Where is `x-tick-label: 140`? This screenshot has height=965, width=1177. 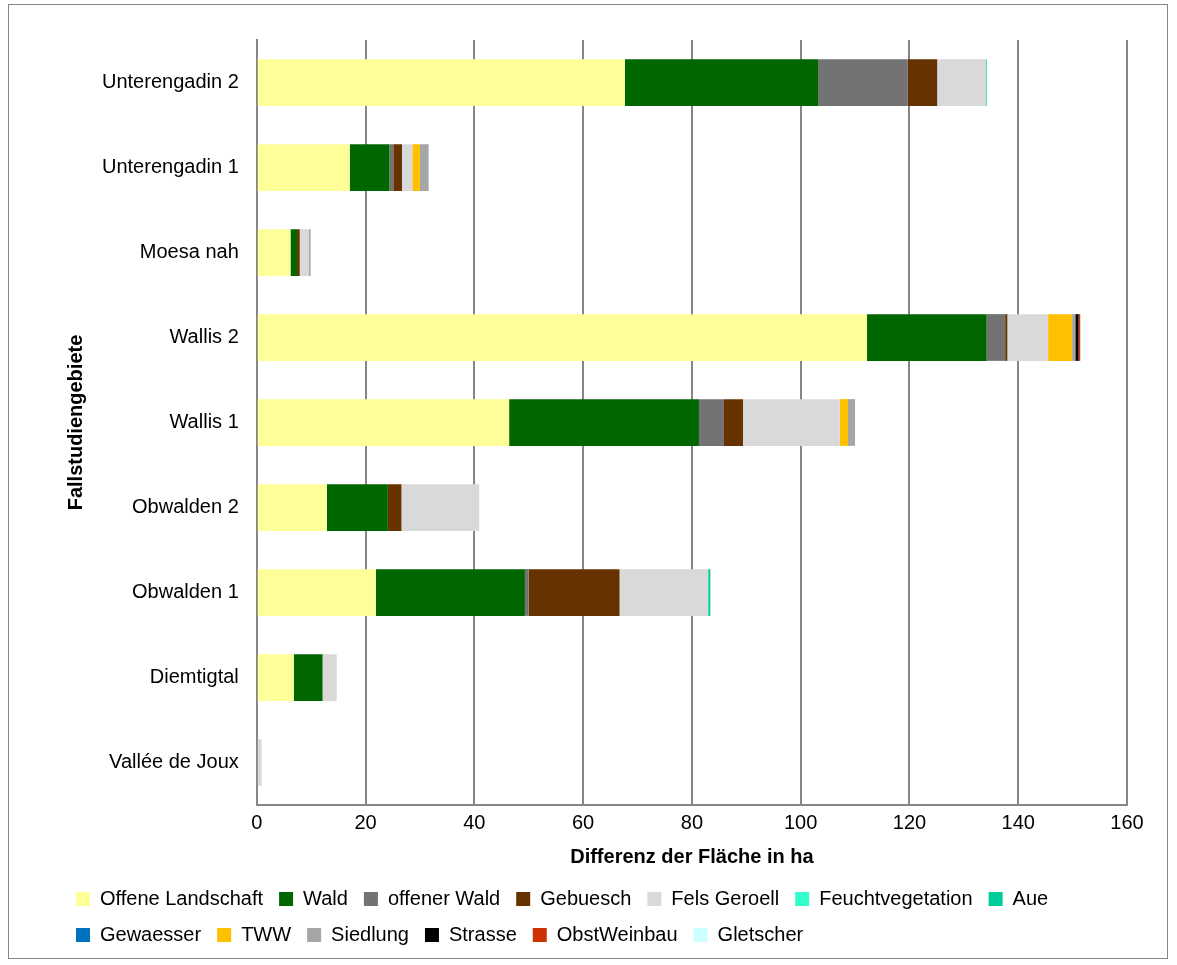
x-tick-label: 140 is located at coordinates (1018, 821).